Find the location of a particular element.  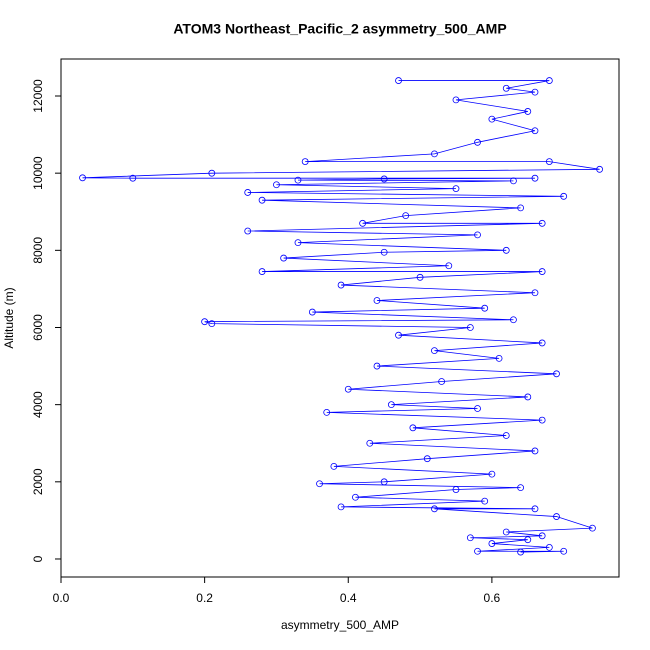

x-tick-label: 0.0 is located at coordinates (61, 598).